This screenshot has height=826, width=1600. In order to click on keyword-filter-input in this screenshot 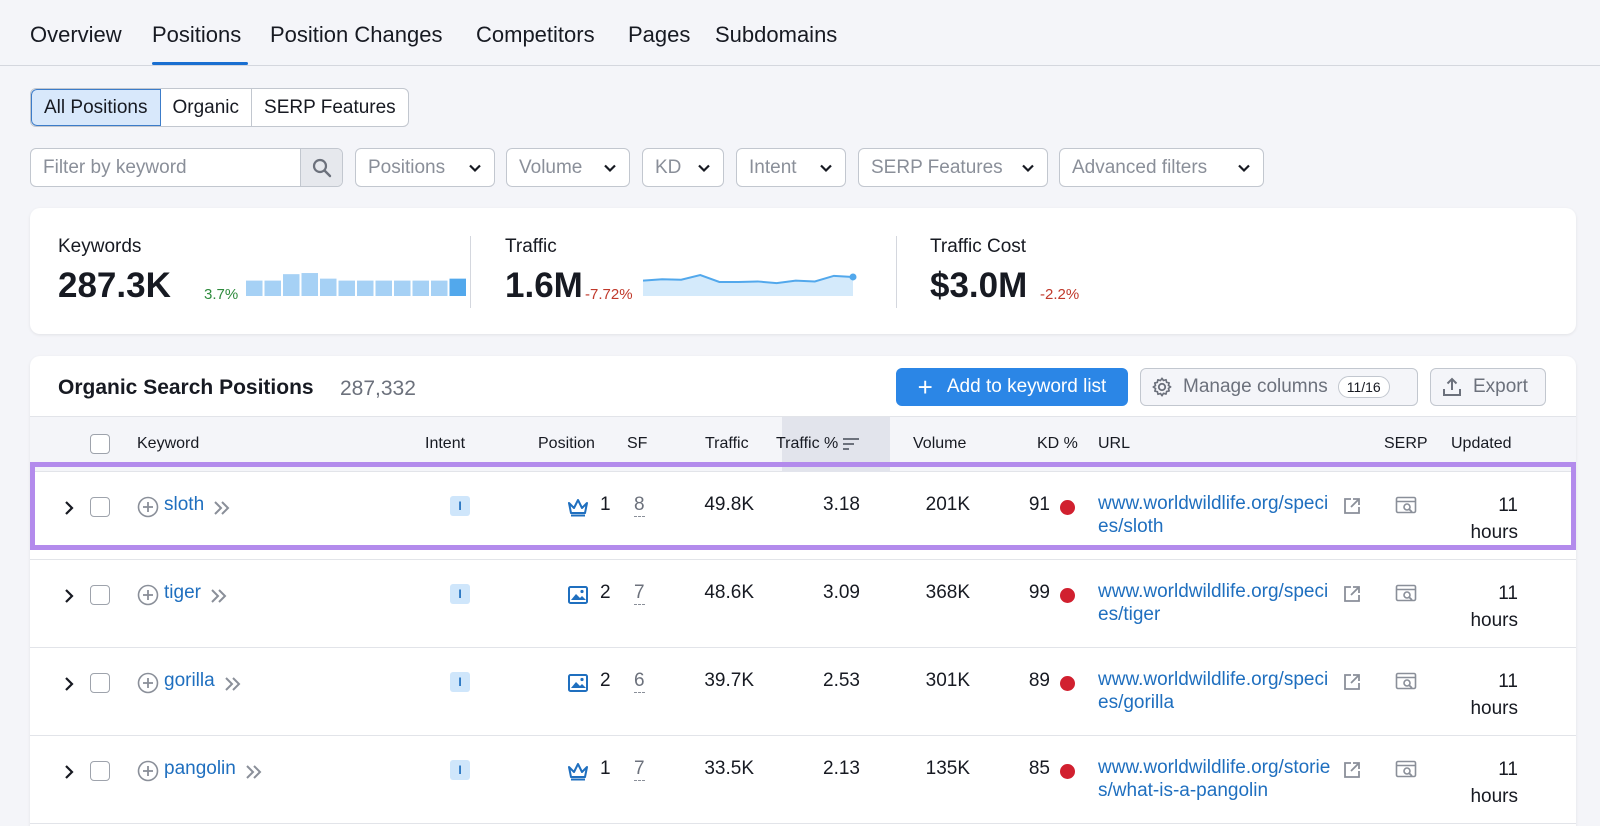, I will do `click(165, 167)`.